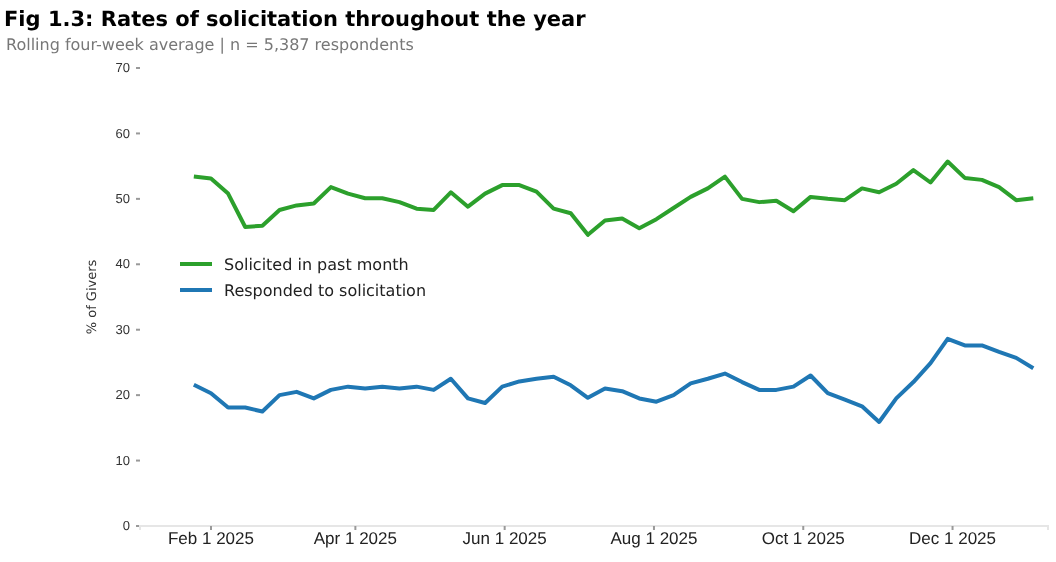 The width and height of the screenshot is (1056, 562). Describe the element at coordinates (953, 538) in the screenshot. I see `x-tick-label: Dec 1 2025` at that location.